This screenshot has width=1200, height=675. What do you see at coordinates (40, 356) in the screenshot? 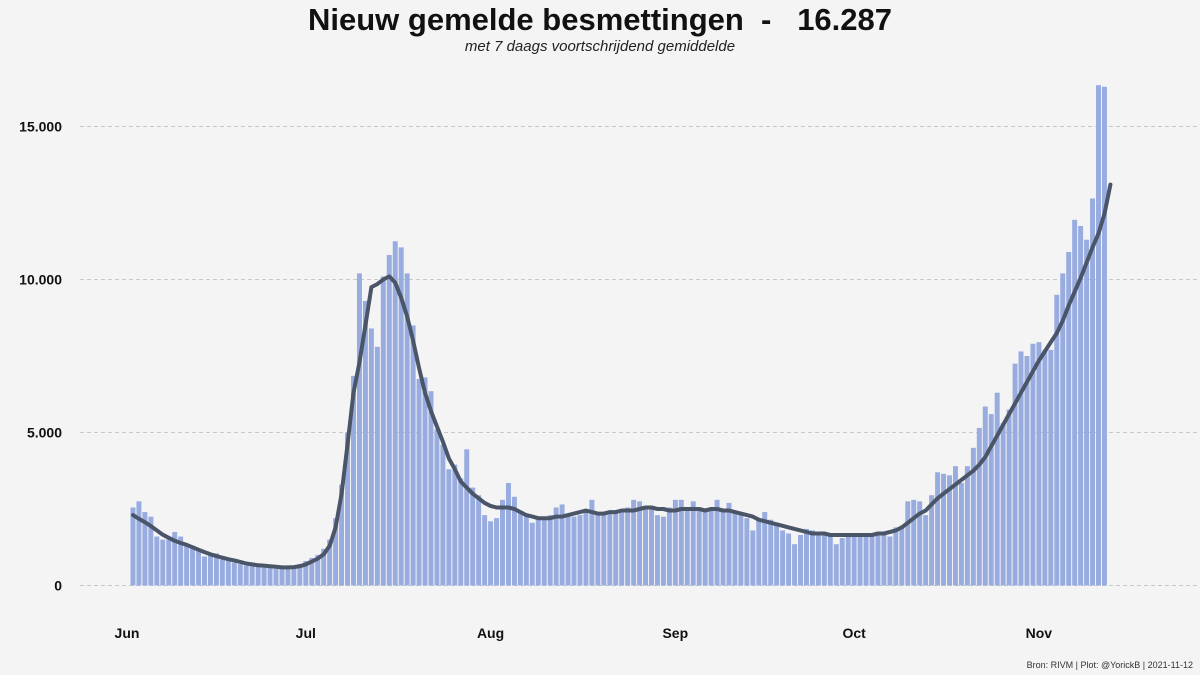
I see `y-axis: 0 5.000 10.000 15.000` at bounding box center [40, 356].